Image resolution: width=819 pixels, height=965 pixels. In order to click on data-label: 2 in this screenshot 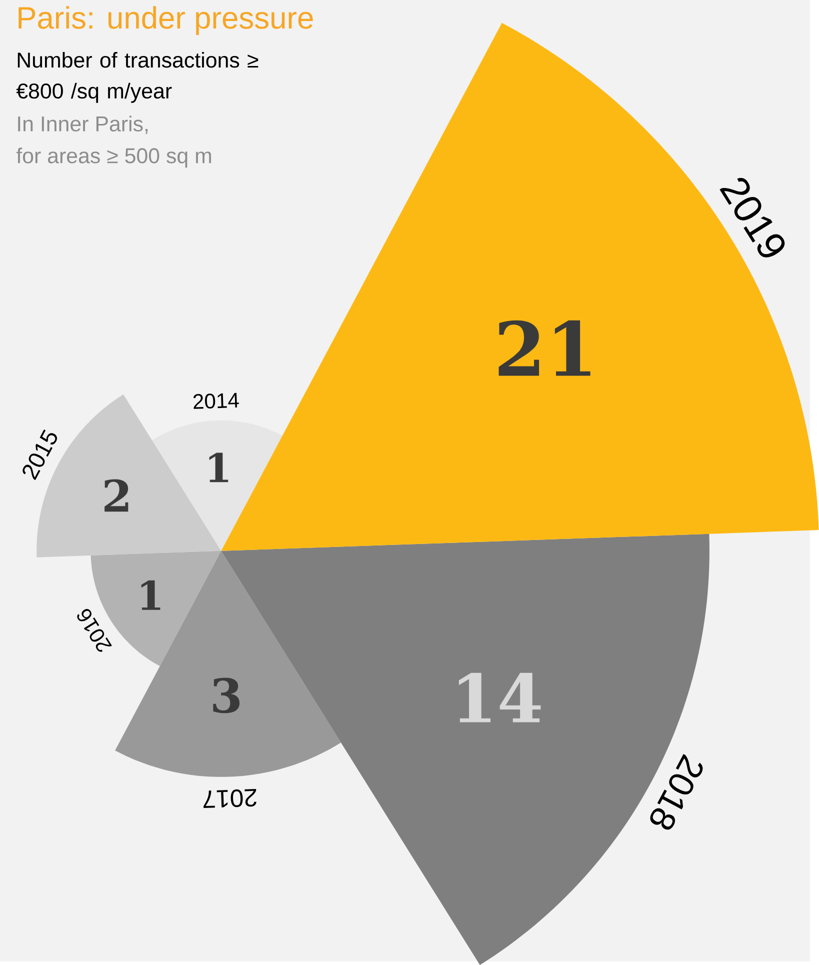, I will do `click(116, 495)`.